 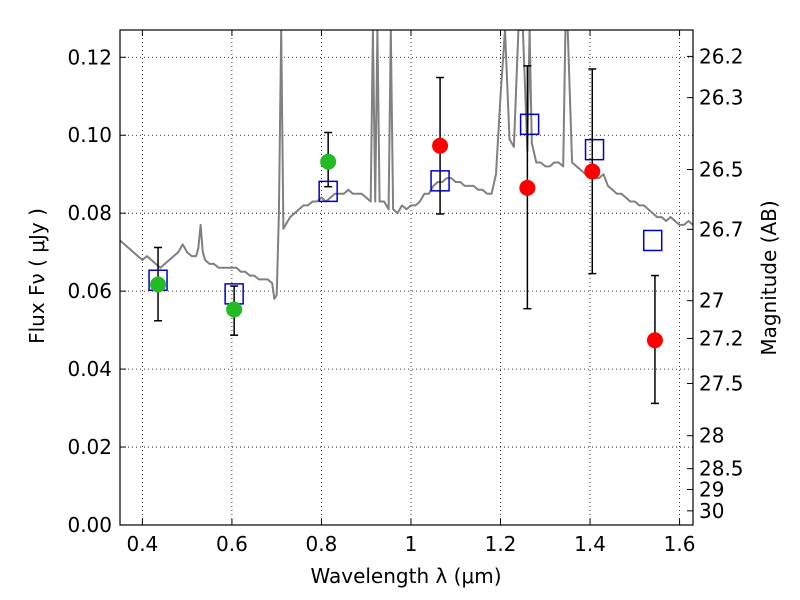 I want to click on x-tick-label: 1.2, so click(x=501, y=544).